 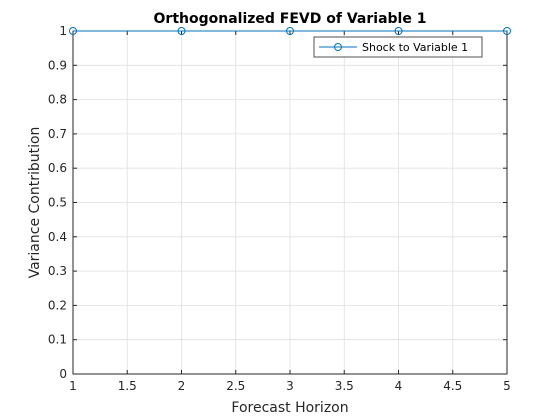 What do you see at coordinates (57, 271) in the screenshot?
I see `y-tick-label: 0.3` at bounding box center [57, 271].